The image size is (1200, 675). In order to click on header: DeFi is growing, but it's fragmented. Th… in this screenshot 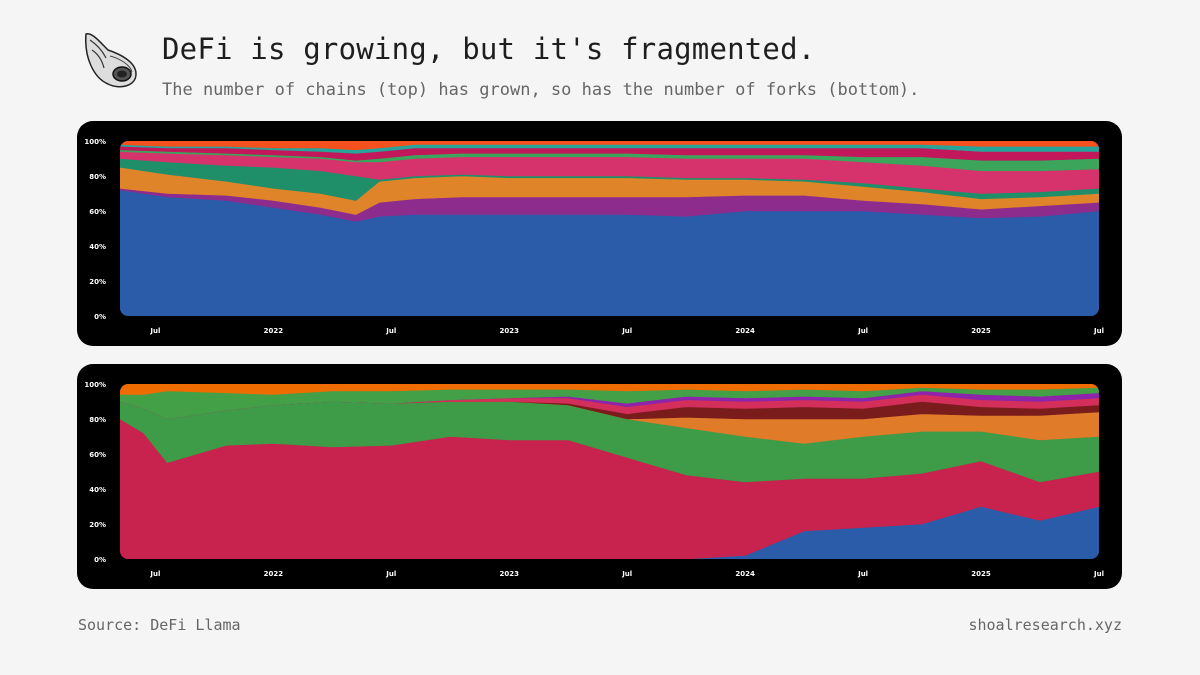, I will do `click(603, 66)`.